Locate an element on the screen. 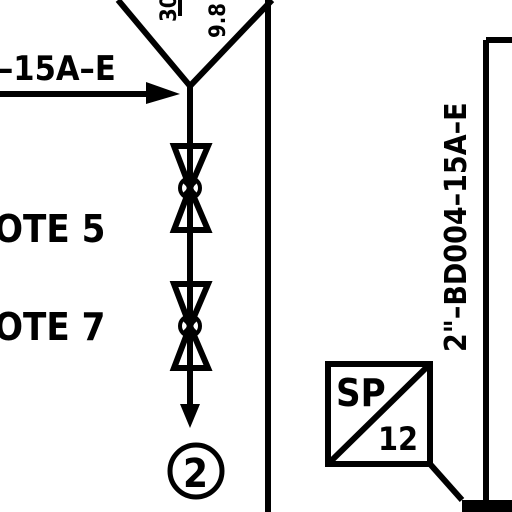 This screenshot has width=512, height=512. bd004-line is located at coordinates (487, 274).